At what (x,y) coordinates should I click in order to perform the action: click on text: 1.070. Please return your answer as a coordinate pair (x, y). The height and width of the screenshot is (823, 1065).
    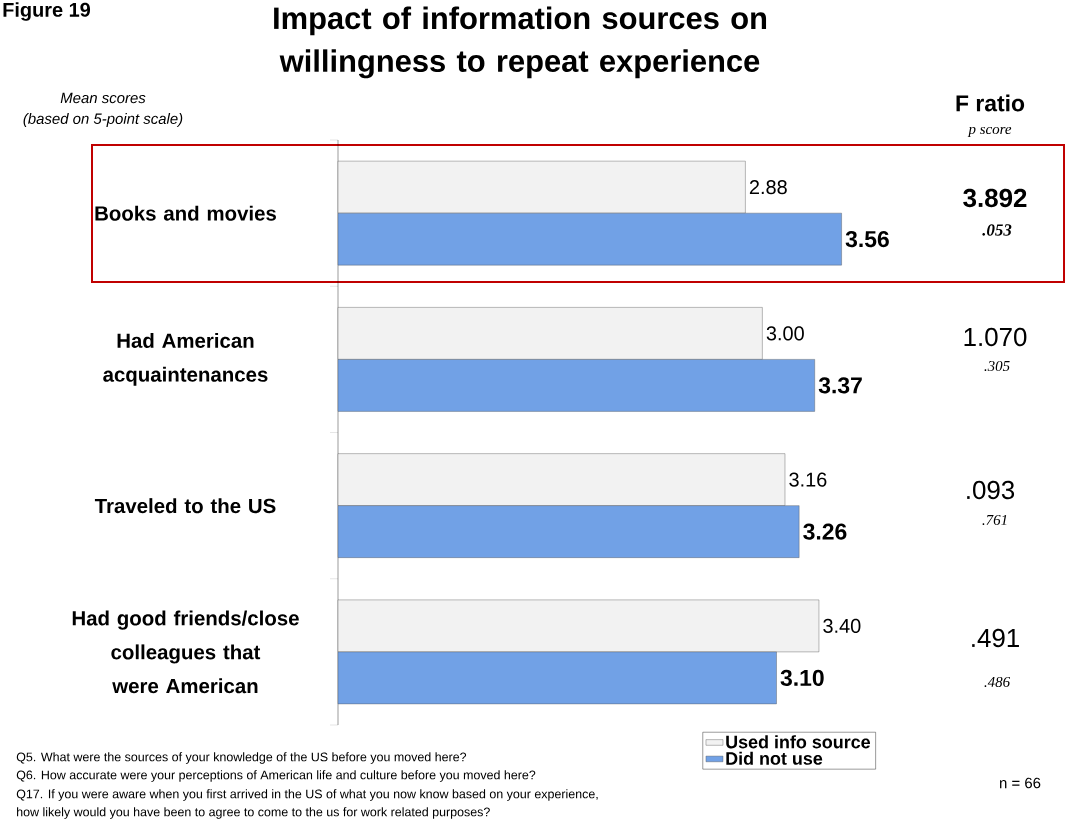
    Looking at the image, I should click on (995, 337).